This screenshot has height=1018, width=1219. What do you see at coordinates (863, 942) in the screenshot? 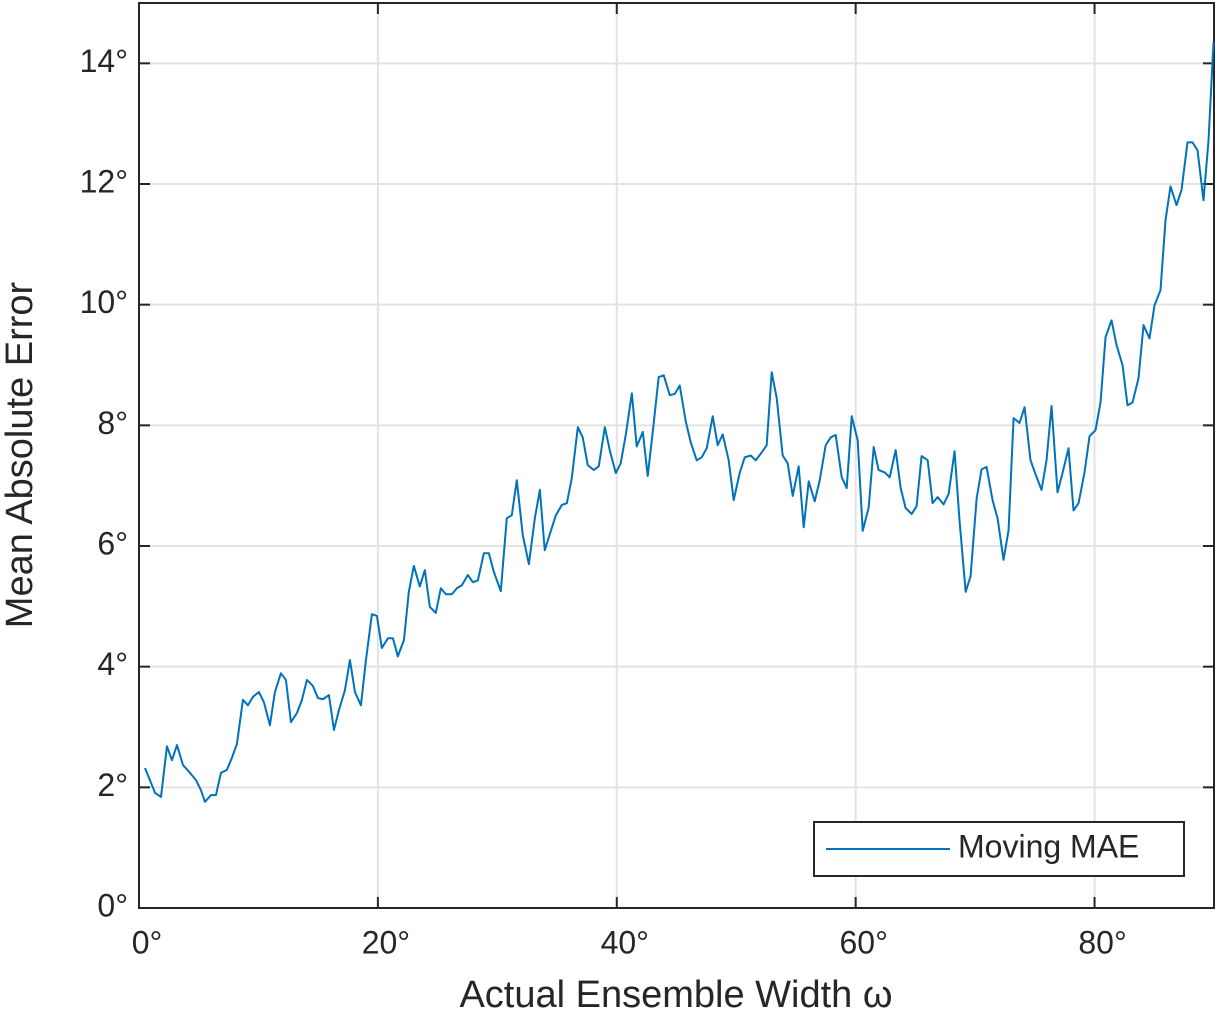
I see `x-tick-label: 60°` at bounding box center [863, 942].